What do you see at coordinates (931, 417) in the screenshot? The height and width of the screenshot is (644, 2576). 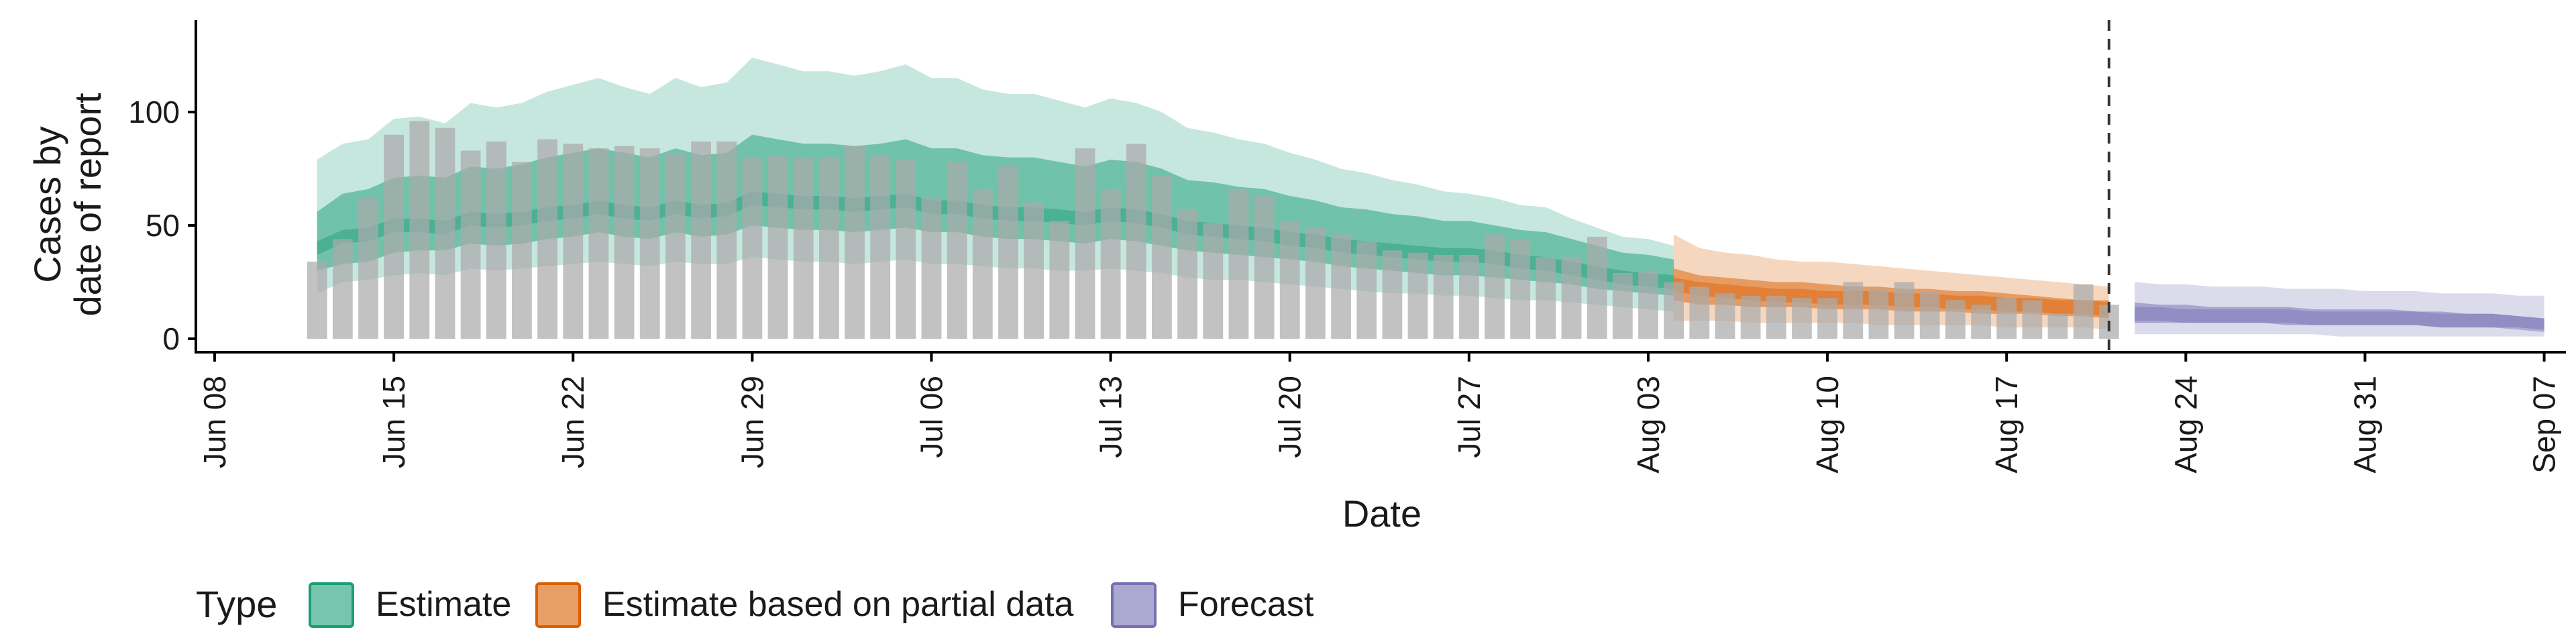 I see `x-tick-label-jul-06: Jul 06` at bounding box center [931, 417].